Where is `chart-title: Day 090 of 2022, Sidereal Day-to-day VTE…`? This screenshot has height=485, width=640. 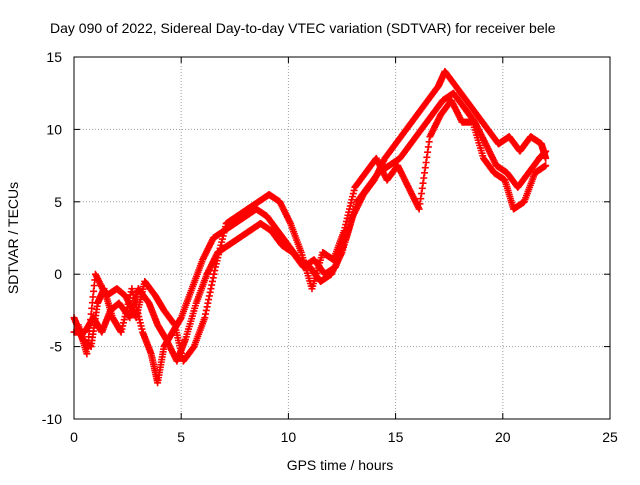 chart-title: Day 090 of 2022, Sidereal Day-to-day VTE… is located at coordinates (303, 28).